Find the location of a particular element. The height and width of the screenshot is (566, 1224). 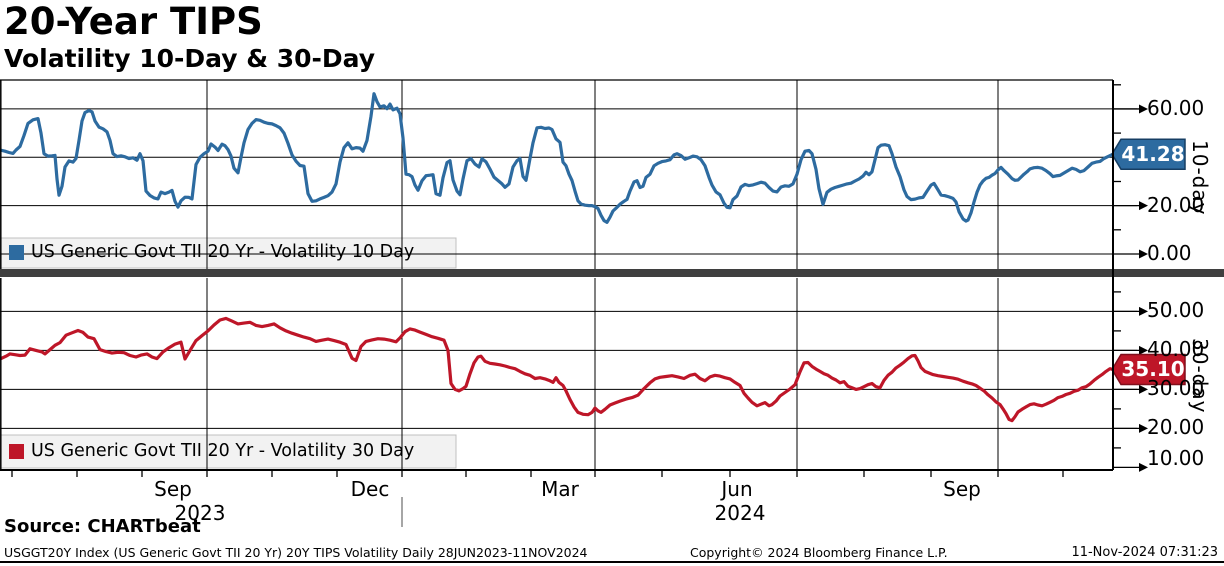

x-month-label: Mar is located at coordinates (560, 489).